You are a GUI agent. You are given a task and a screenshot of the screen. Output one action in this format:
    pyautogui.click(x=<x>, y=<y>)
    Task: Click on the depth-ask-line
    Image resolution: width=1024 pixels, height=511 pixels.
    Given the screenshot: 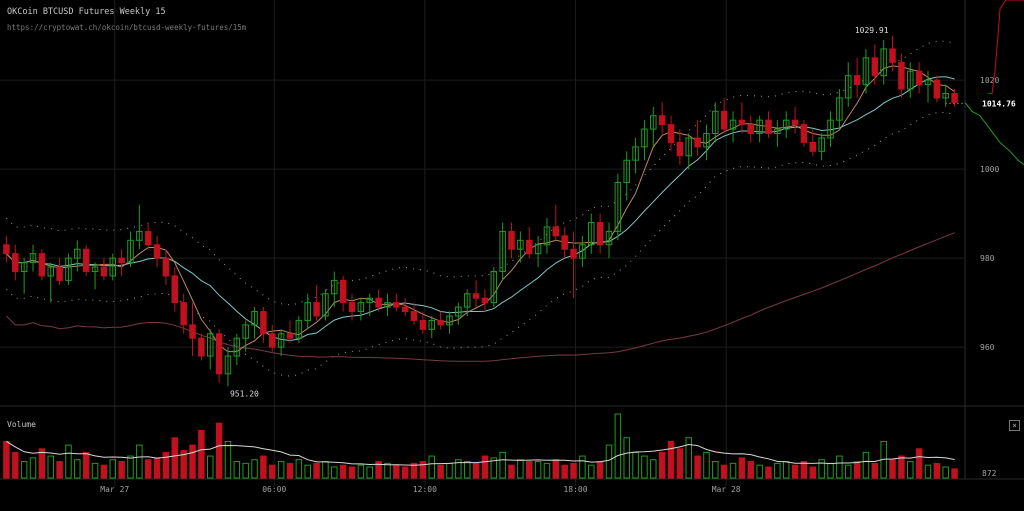 What is the action you would take?
    pyautogui.click(x=1006, y=47)
    